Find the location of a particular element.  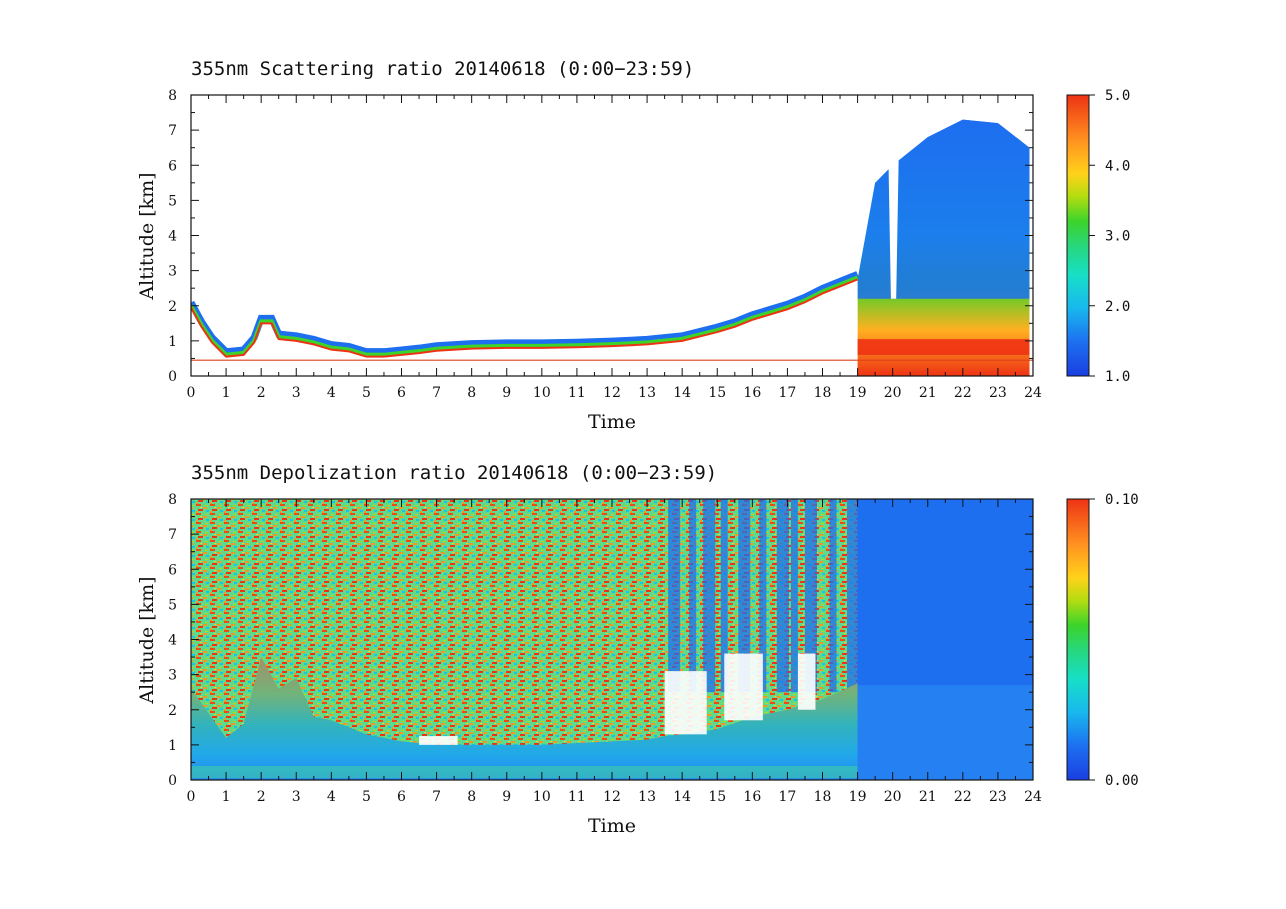

colorbar-1: 1.0 2.0 3.0 4.0 5.0 is located at coordinates (1098, 236).